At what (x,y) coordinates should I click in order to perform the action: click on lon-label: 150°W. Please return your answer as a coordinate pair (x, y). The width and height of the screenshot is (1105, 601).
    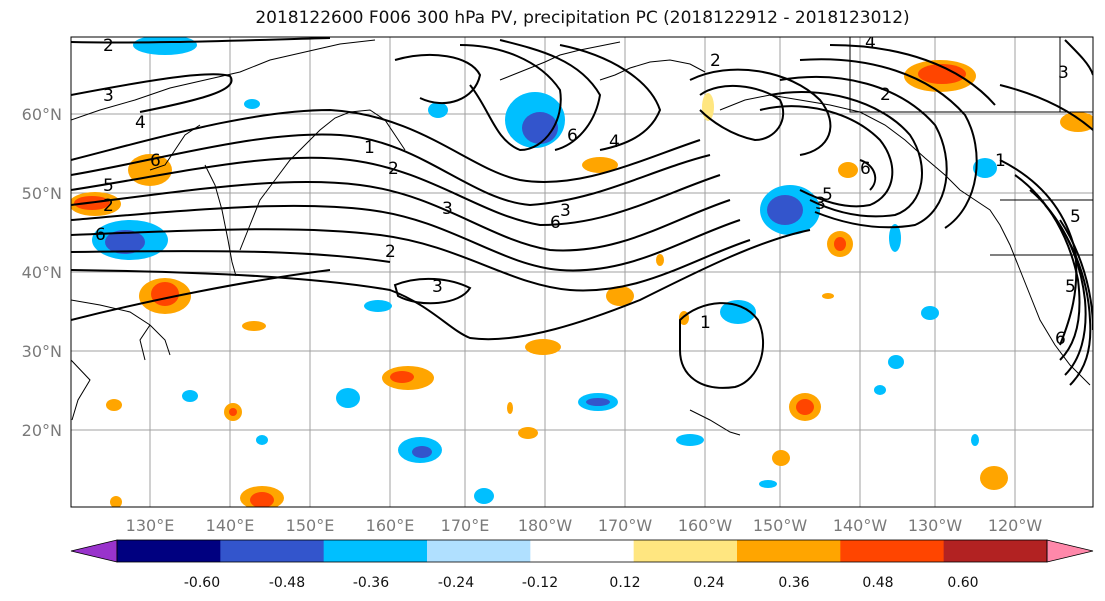
    Looking at the image, I should click on (780, 525).